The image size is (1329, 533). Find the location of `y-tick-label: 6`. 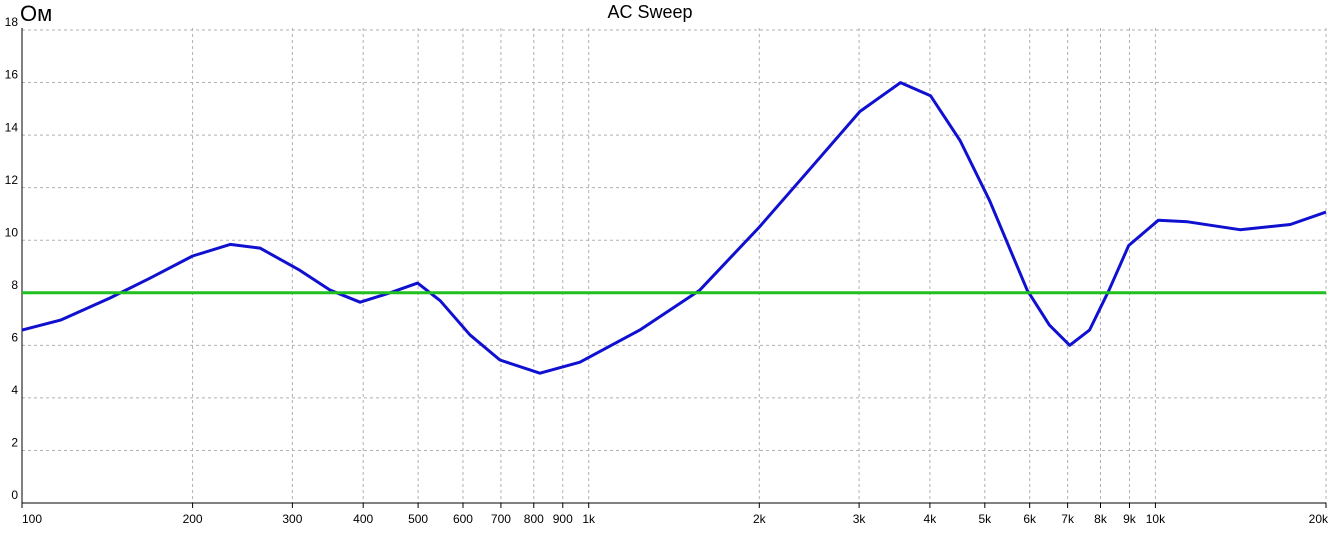

y-tick-label: 6 is located at coordinates (14, 338).